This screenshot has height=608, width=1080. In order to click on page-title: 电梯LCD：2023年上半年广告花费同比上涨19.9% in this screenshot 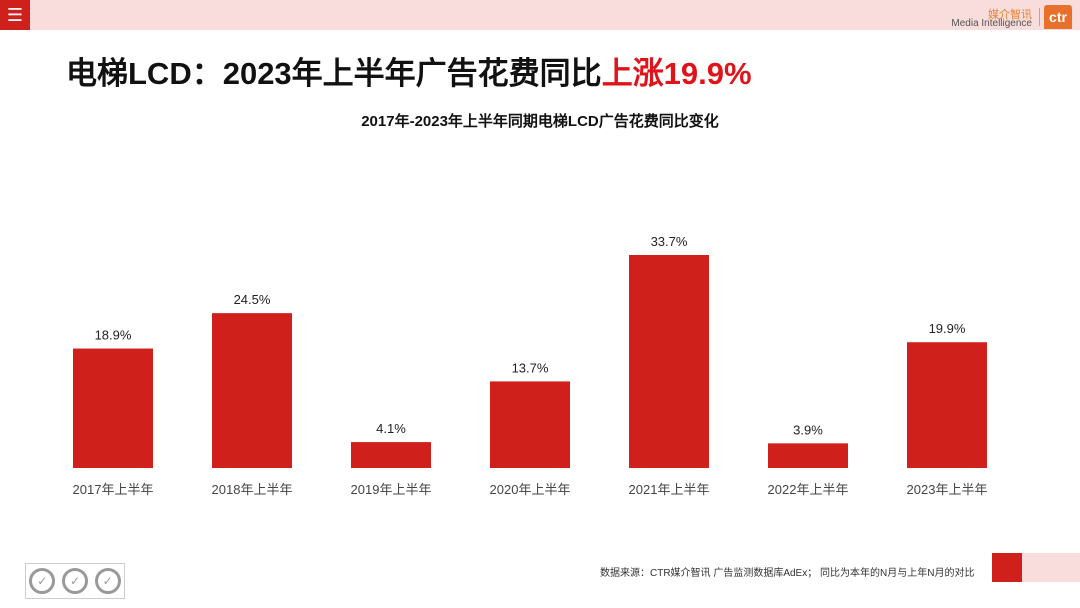, I will do `click(409, 70)`.